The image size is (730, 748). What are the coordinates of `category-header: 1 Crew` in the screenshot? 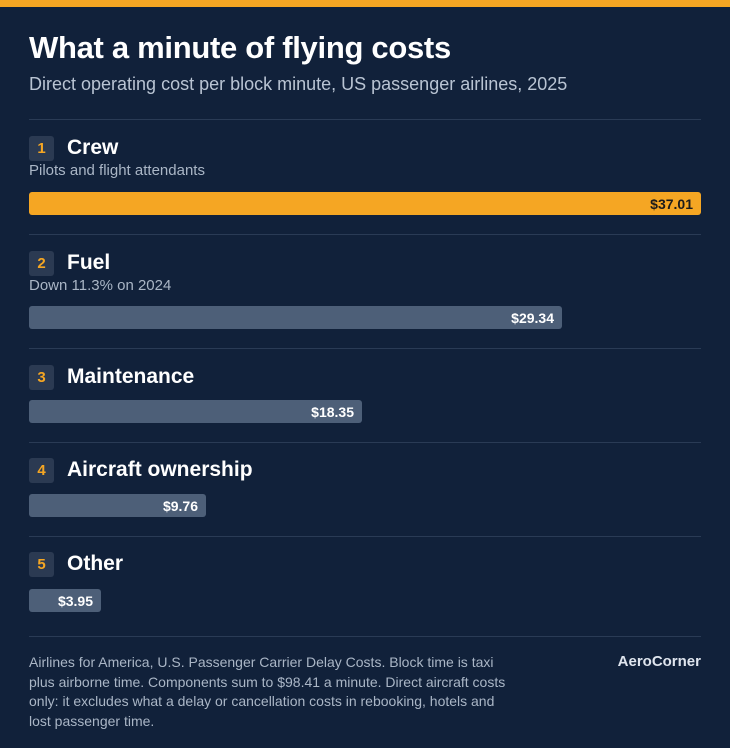 It's located at (73, 148).